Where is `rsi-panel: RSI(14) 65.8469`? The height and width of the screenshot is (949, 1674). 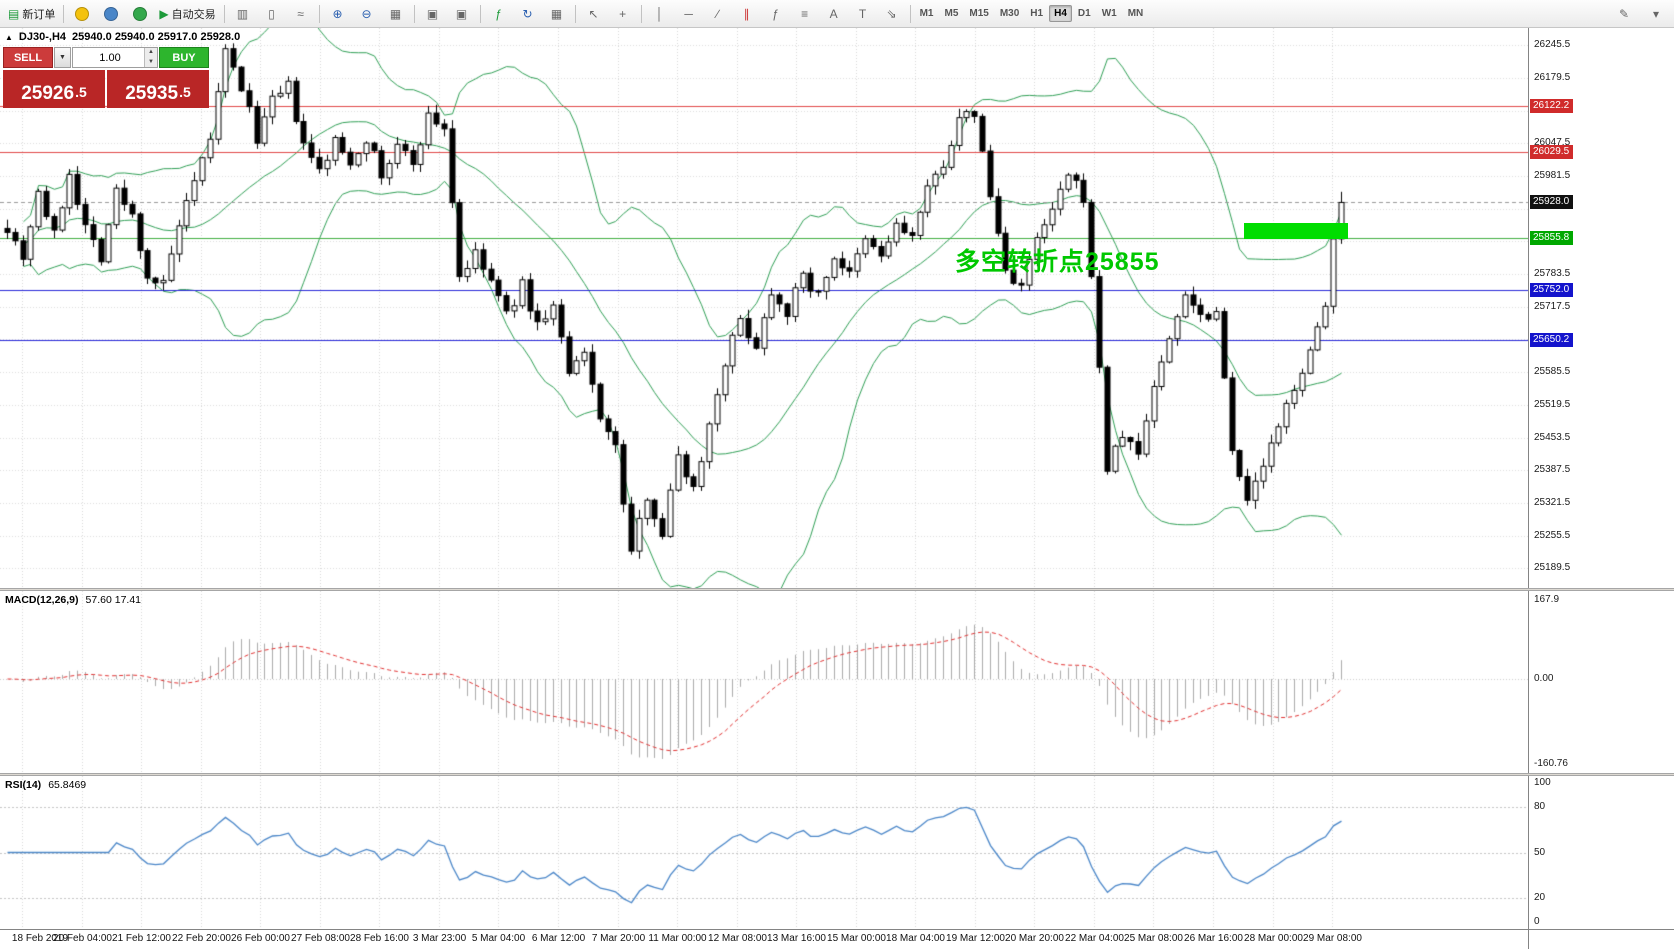 rsi-panel: RSI(14) 65.8469 is located at coordinates (764, 852).